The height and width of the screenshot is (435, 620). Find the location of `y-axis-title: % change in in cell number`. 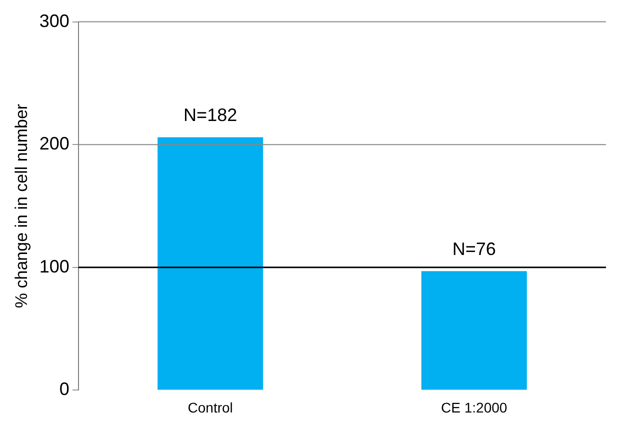

y-axis-title: % change in in cell number is located at coordinates (21, 206).